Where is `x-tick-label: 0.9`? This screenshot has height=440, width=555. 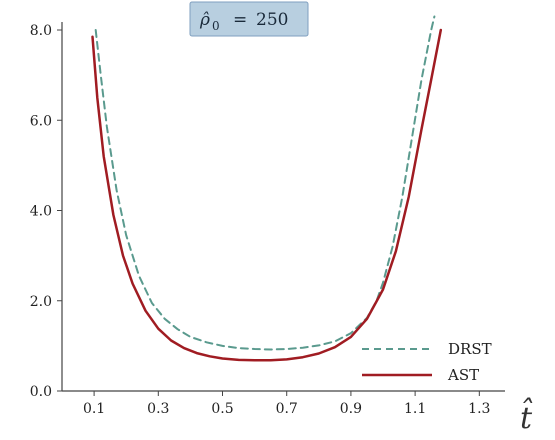
x-tick-label: 0.9 is located at coordinates (351, 409).